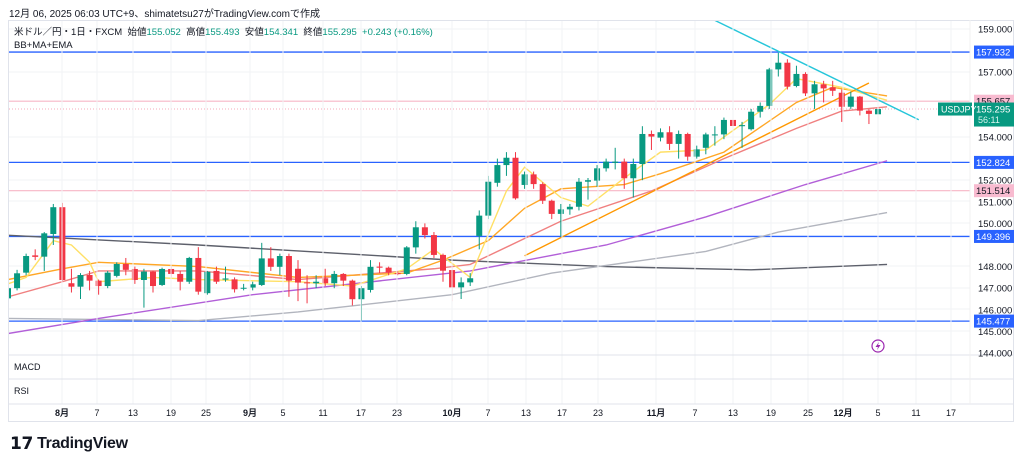 This screenshot has height=465, width=1024. I want to click on lightning-icon, so click(878, 346).